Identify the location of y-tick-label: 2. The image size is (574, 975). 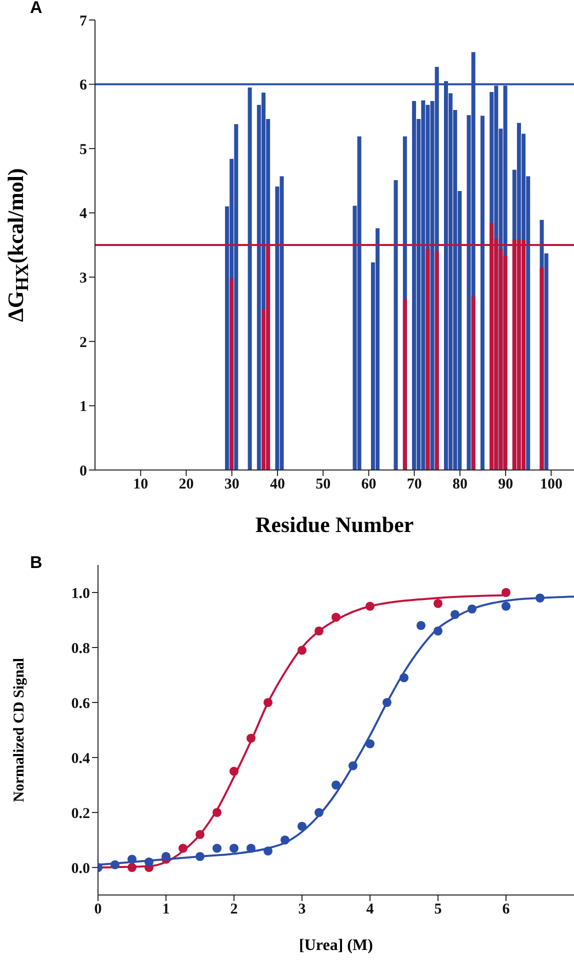
(83, 342).